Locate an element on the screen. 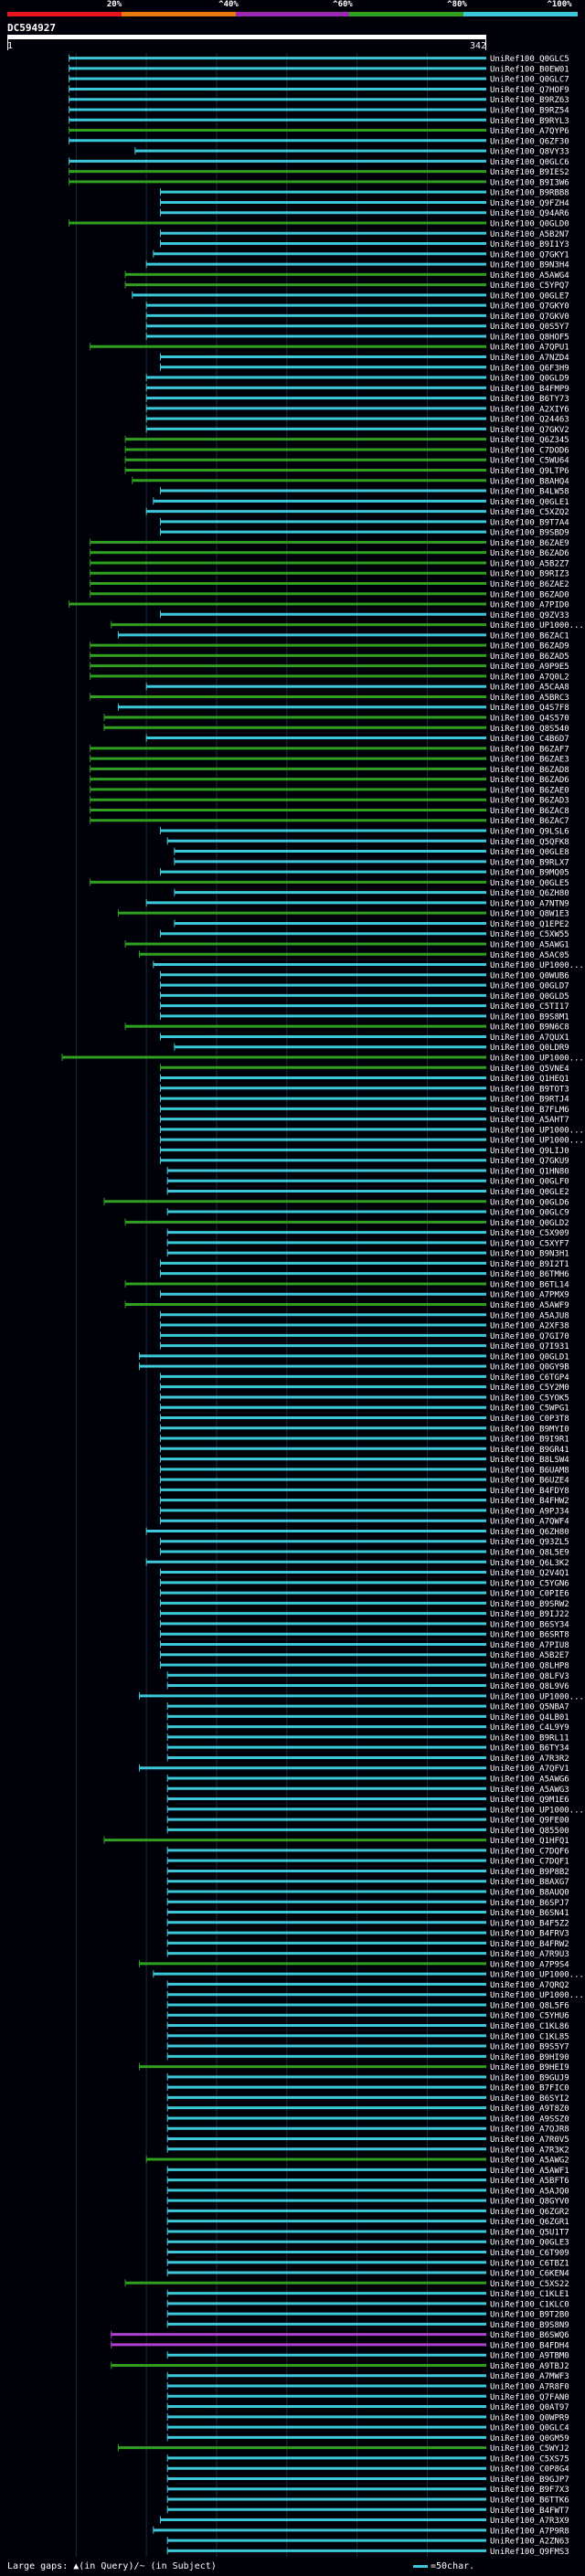  hit-label: UniRef100_B9MQ05 is located at coordinates (530, 873).